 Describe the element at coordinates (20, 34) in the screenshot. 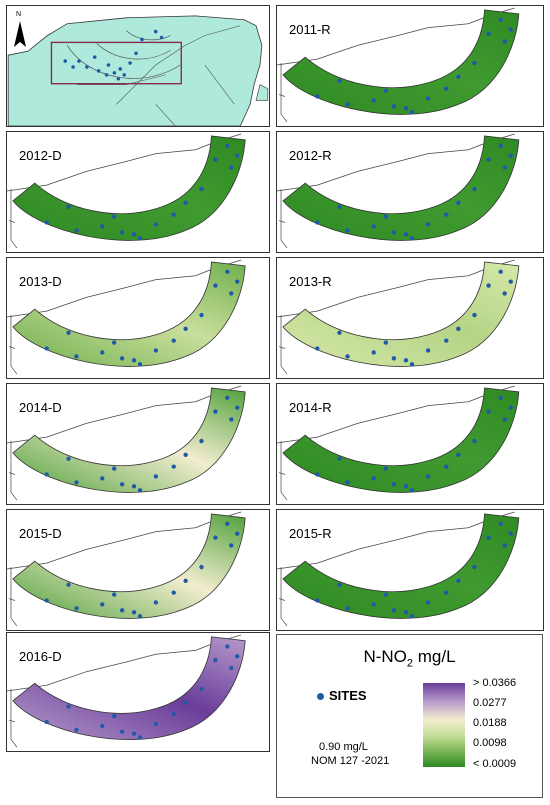

I see `north-arrow-icon` at that location.